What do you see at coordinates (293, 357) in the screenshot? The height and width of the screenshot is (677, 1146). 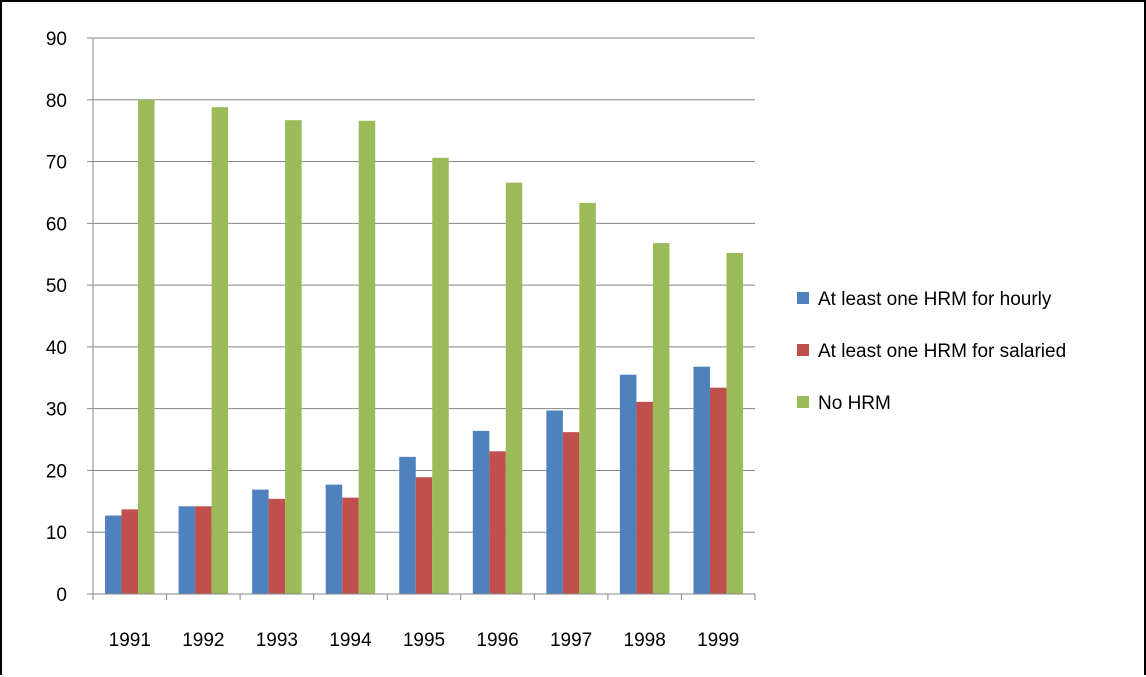 I see `bar-no-hrm-1993` at bounding box center [293, 357].